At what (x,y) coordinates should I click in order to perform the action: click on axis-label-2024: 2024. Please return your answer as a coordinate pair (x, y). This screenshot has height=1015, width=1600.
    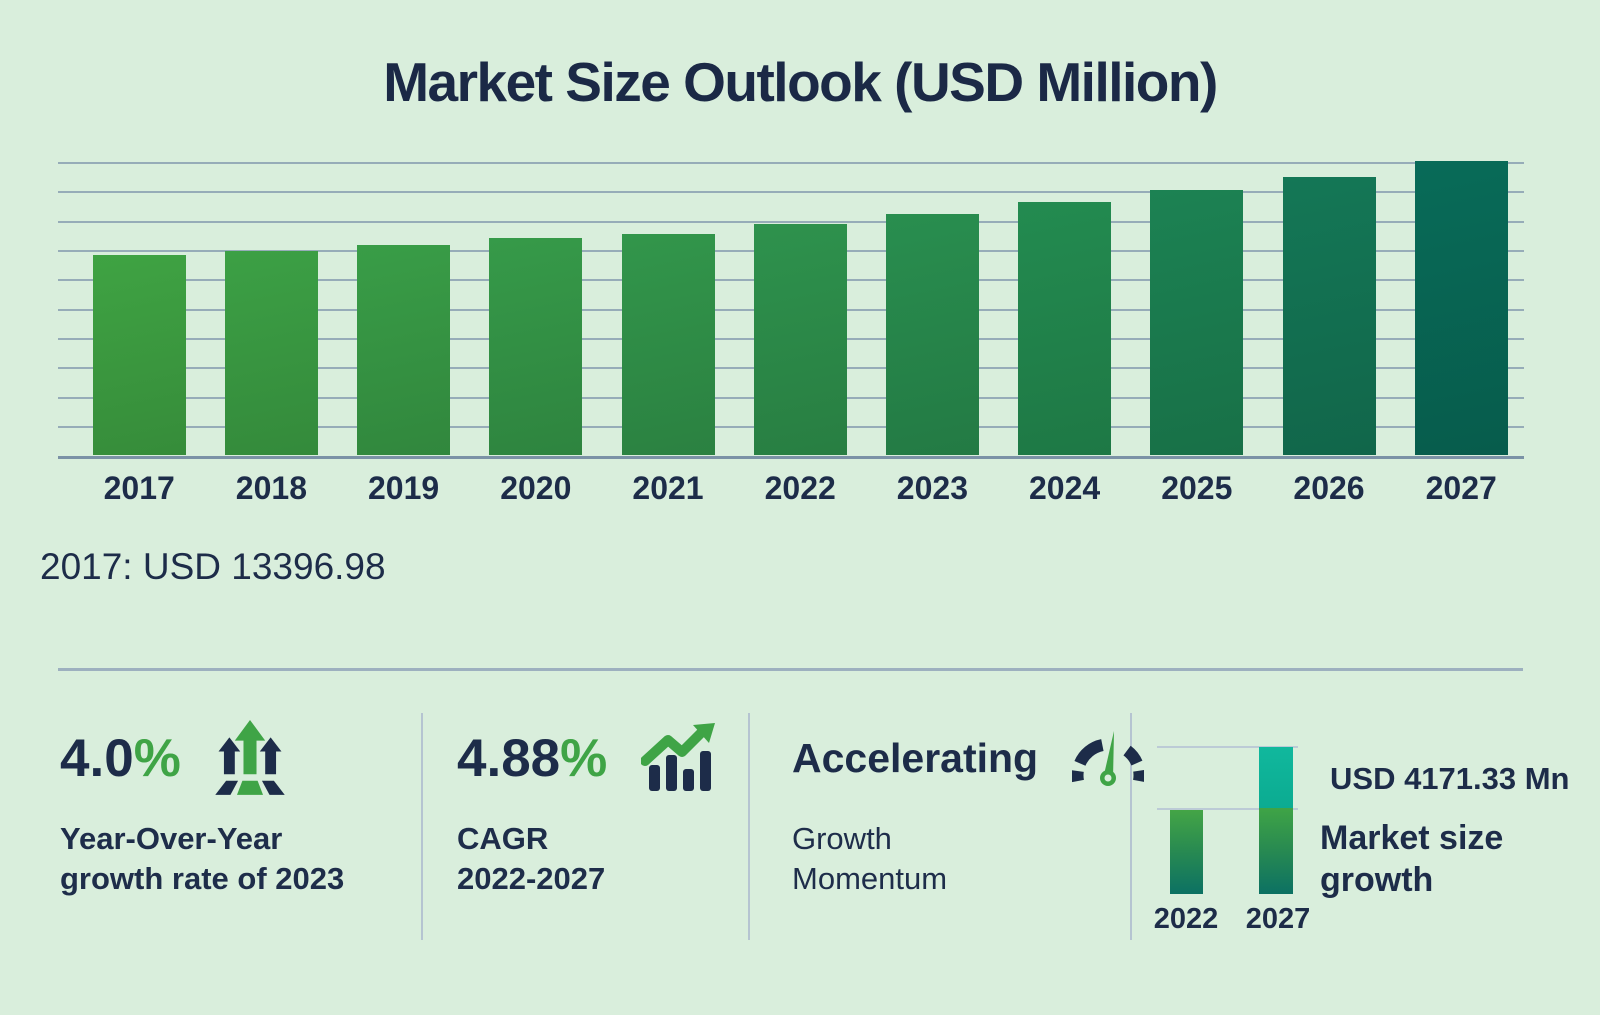
    Looking at the image, I should click on (1065, 488).